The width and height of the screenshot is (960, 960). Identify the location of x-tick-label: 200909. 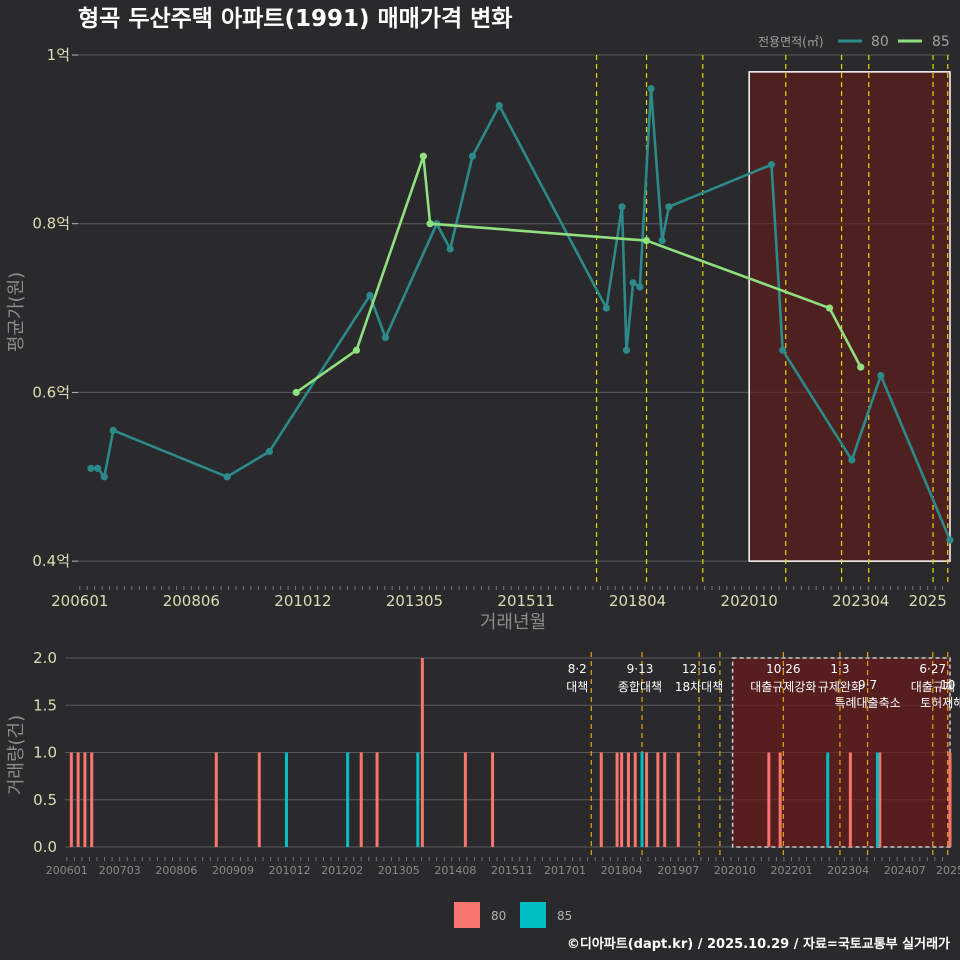
(233, 870).